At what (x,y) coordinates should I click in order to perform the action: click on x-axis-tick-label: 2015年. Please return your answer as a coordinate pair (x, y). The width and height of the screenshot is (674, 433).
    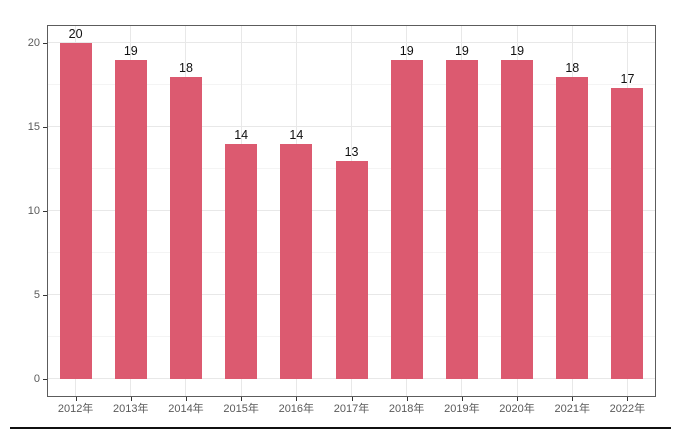
    Looking at the image, I should click on (241, 409).